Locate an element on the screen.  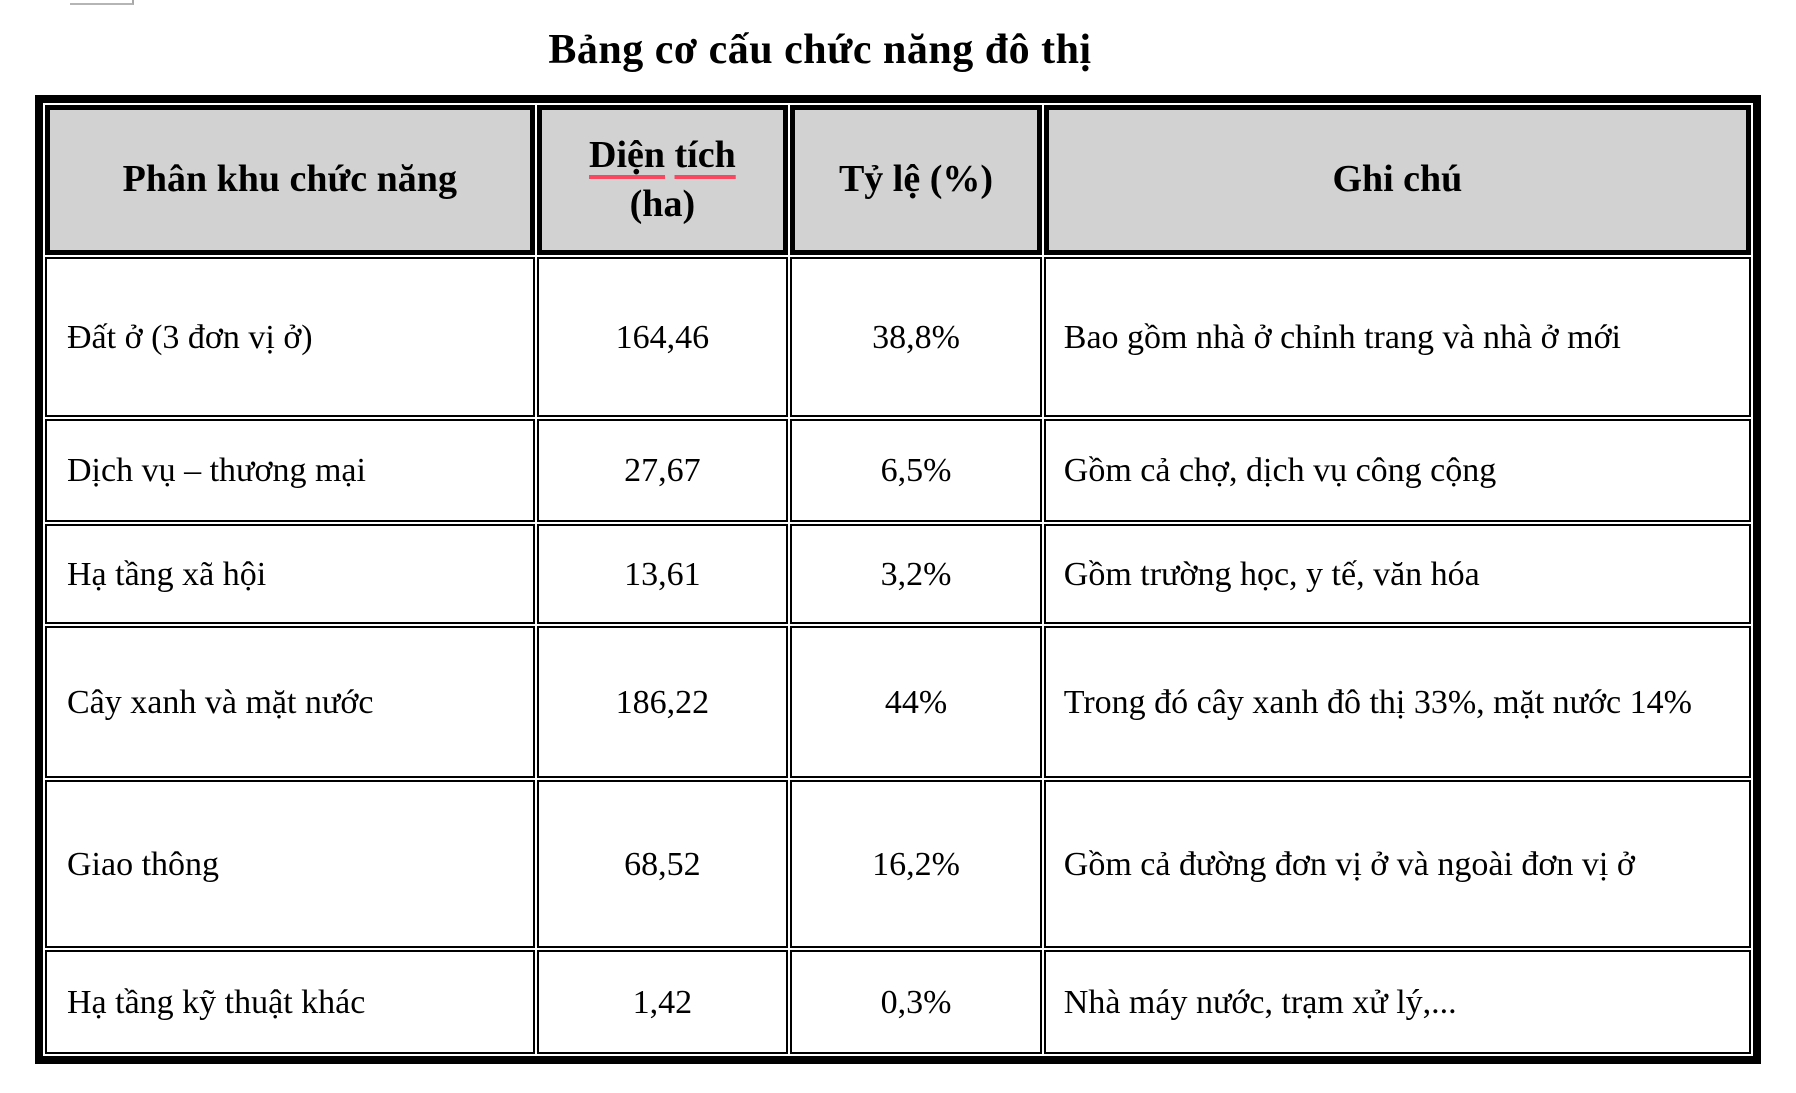
column-header-function: Phân khu chức năng is located at coordinates (290, 180).